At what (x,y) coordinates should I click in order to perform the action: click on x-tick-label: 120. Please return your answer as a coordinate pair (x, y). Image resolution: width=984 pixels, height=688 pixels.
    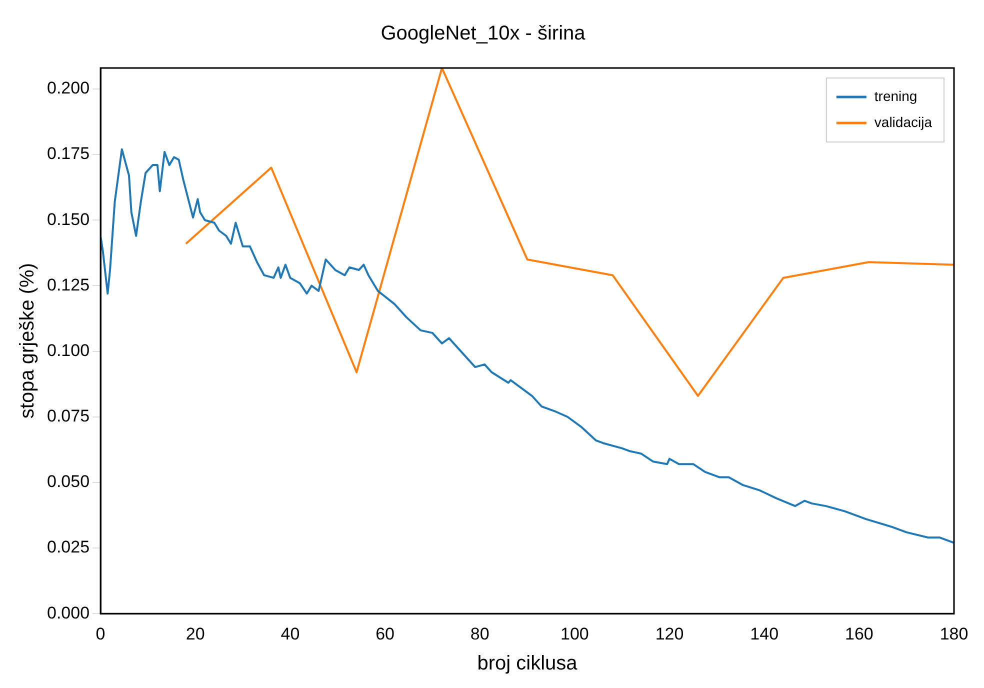
    Looking at the image, I should click on (669, 634).